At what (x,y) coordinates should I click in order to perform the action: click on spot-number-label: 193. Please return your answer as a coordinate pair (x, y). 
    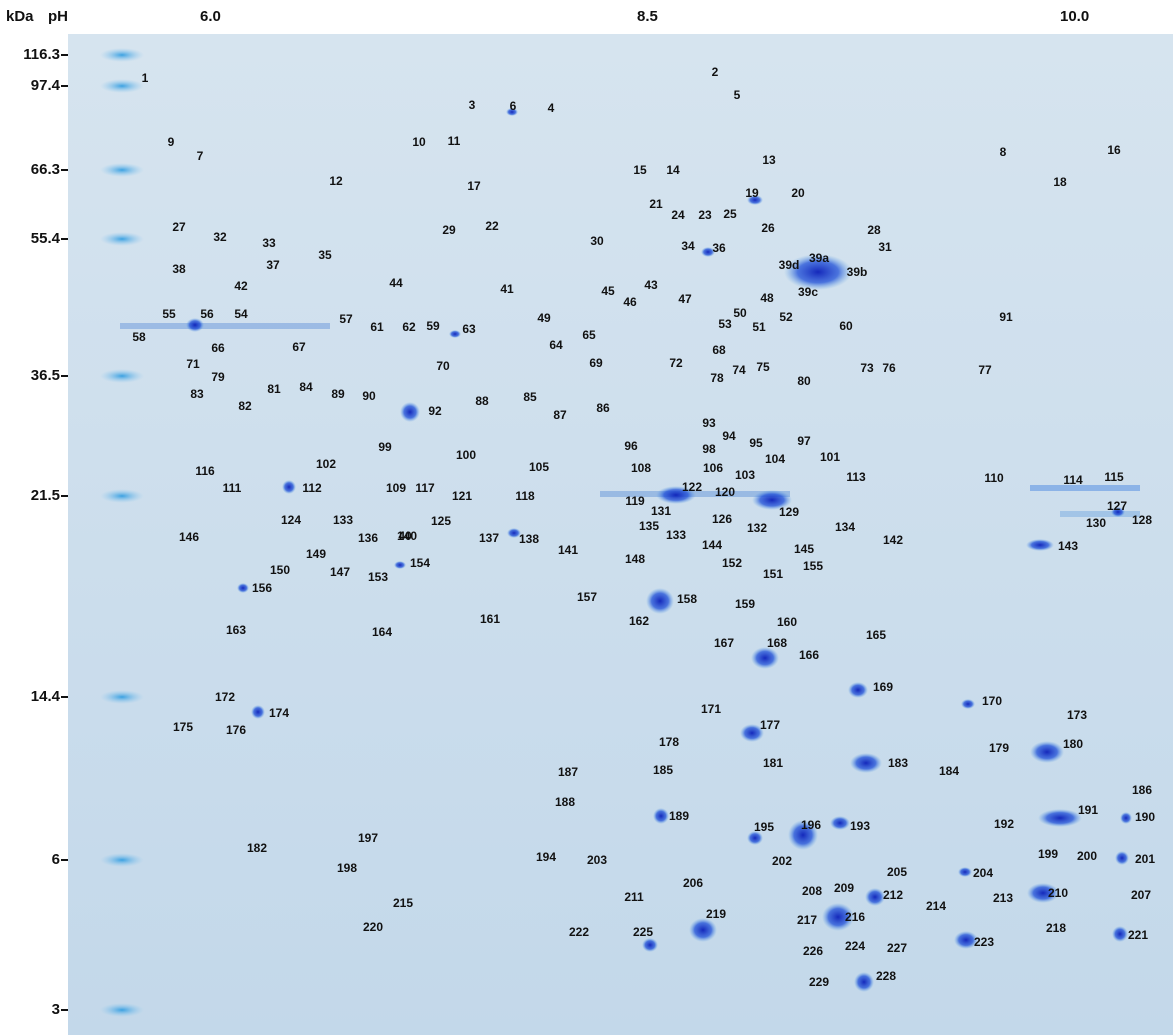
    Looking at the image, I should click on (860, 826).